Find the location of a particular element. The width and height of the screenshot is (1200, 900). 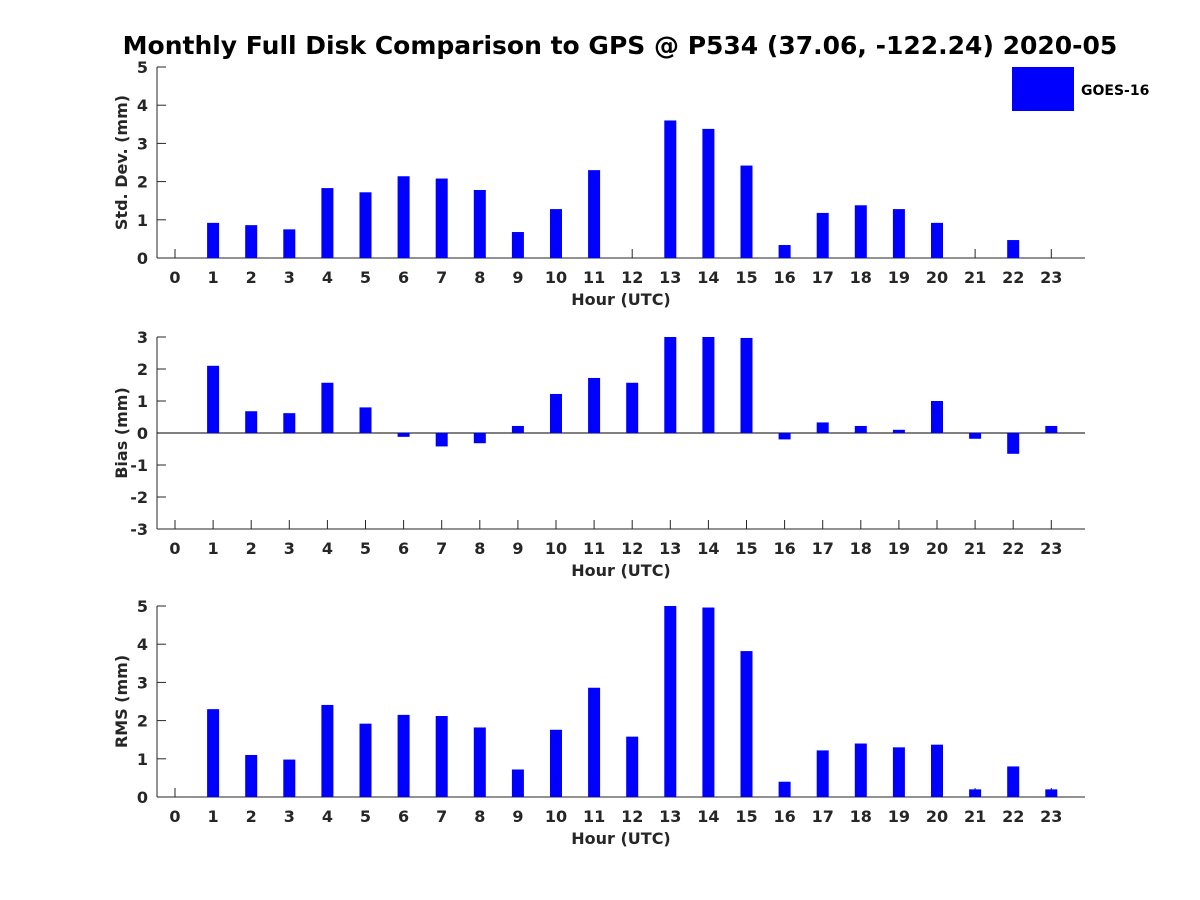

x-tick-label: 8 is located at coordinates (479, 816).